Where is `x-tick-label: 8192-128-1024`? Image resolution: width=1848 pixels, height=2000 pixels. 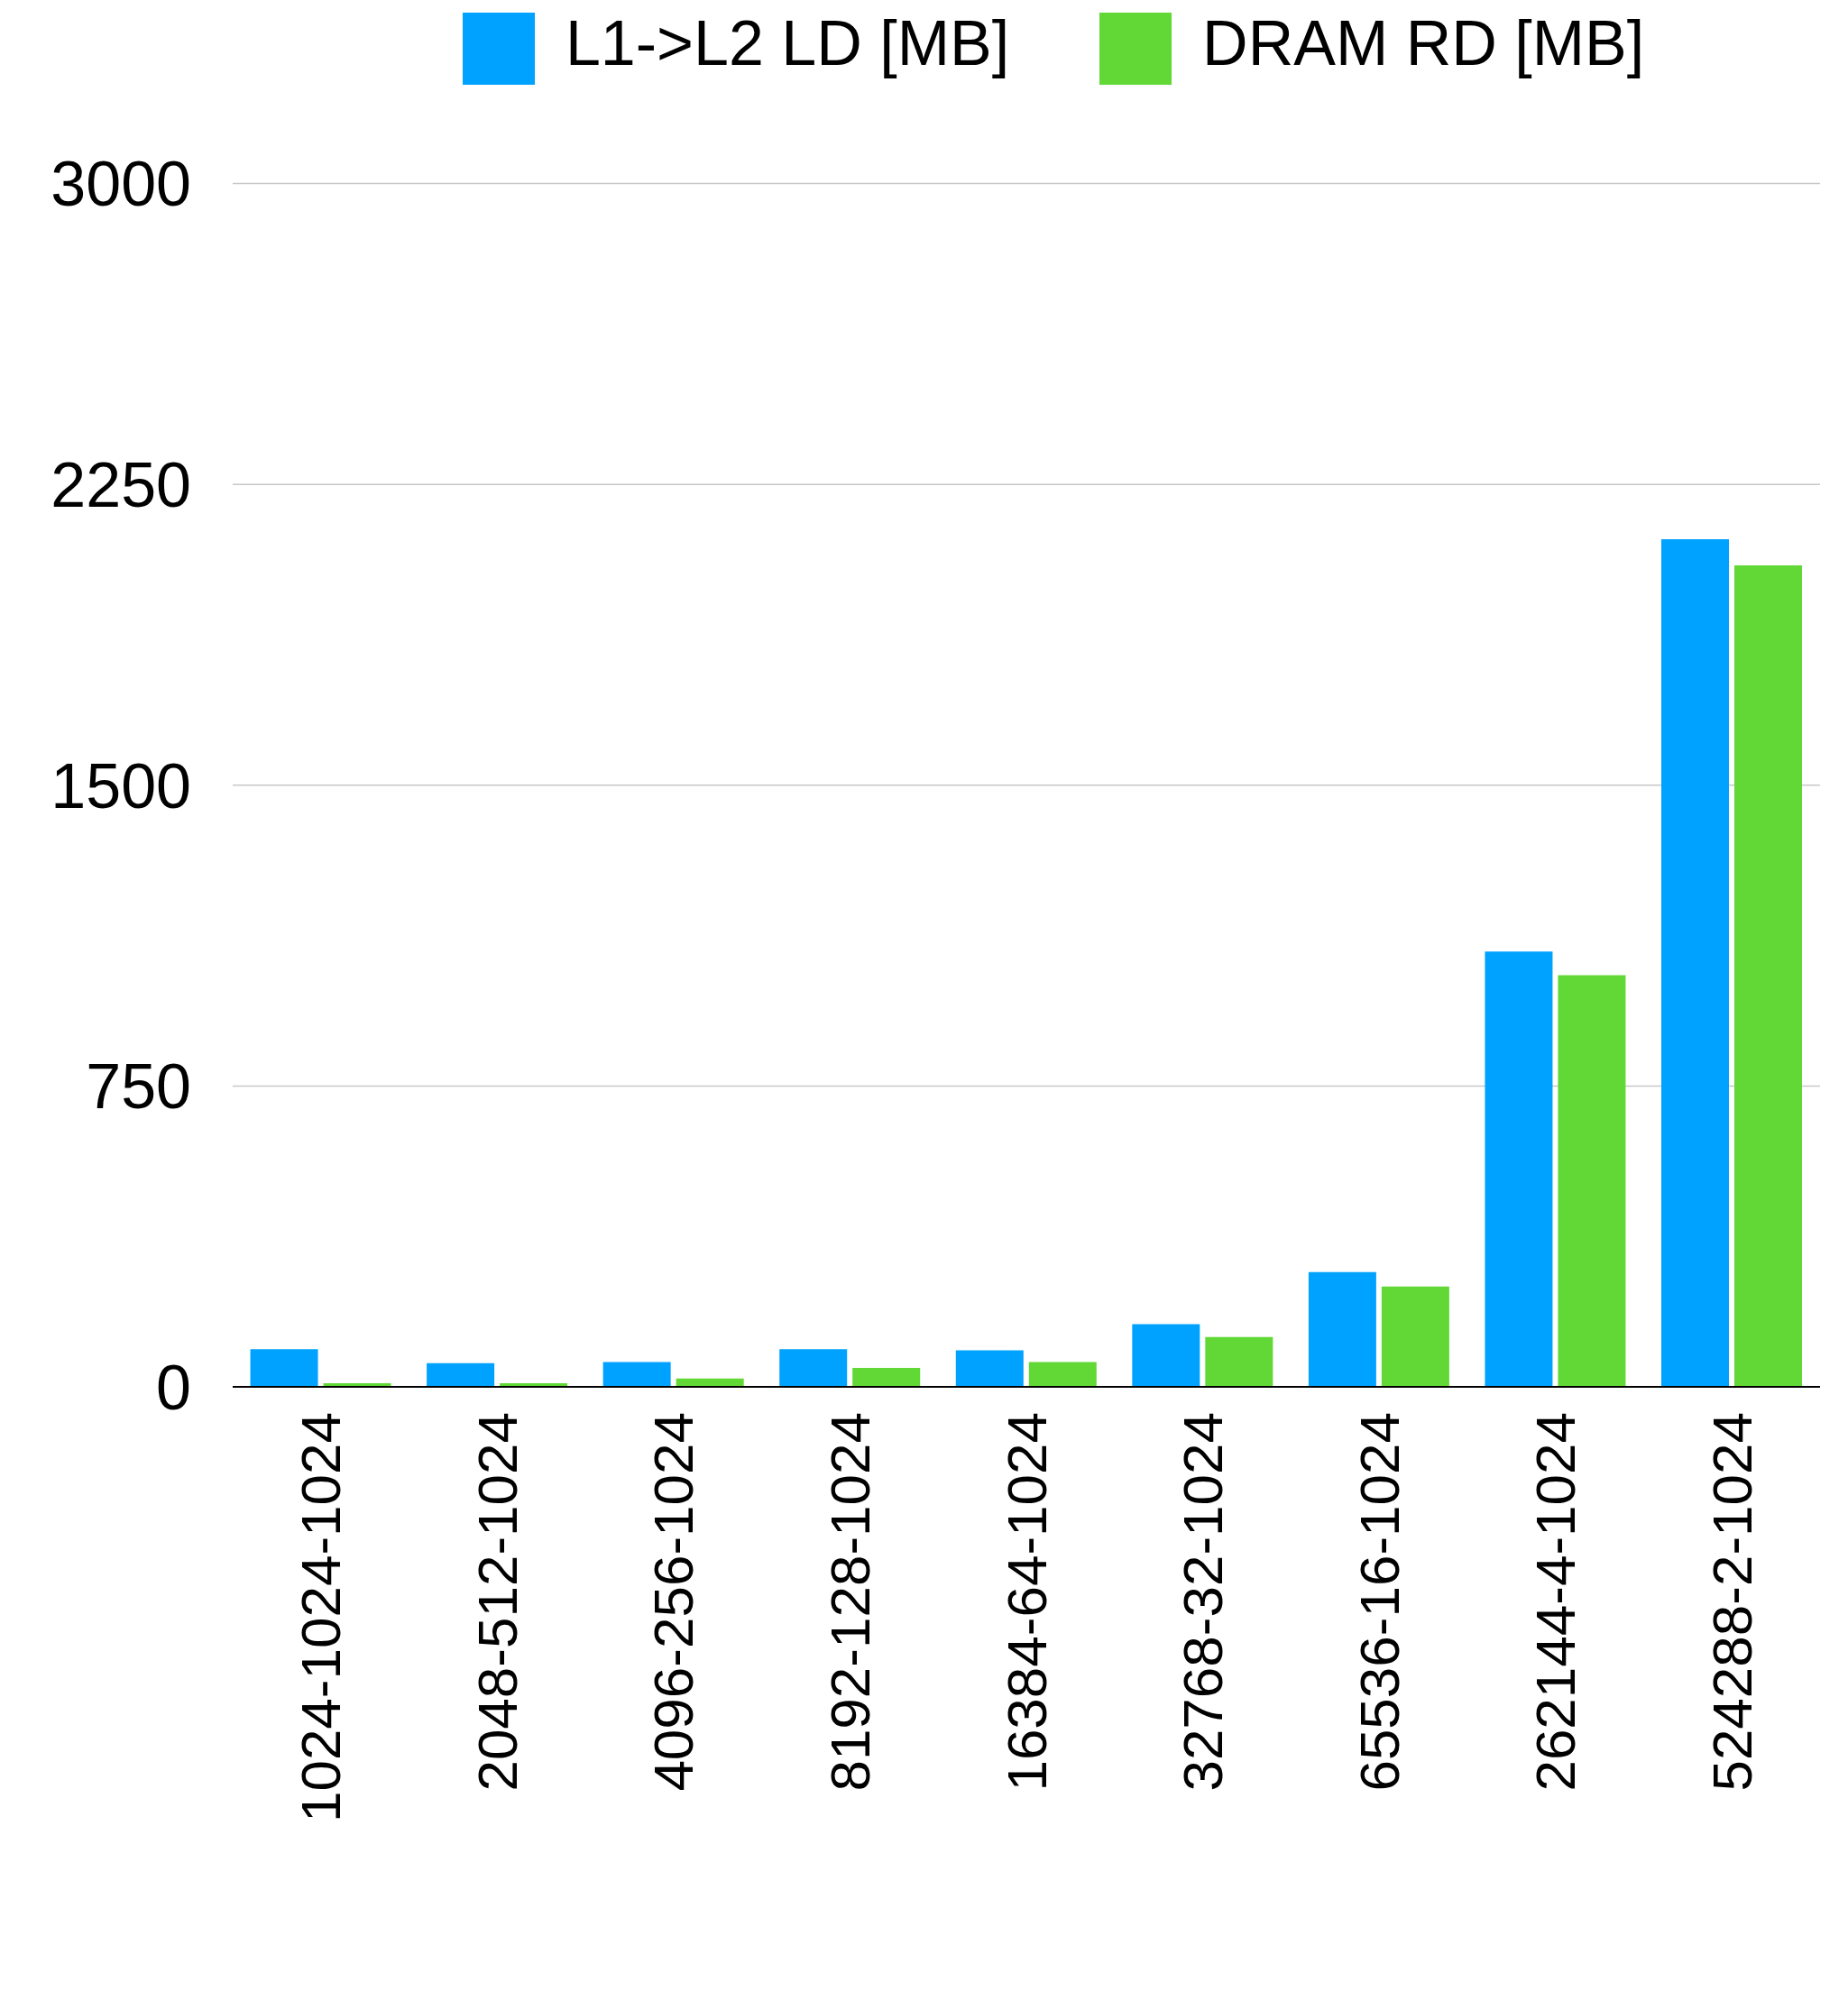
x-tick-label: 8192-128-1024 is located at coordinates (850, 1602).